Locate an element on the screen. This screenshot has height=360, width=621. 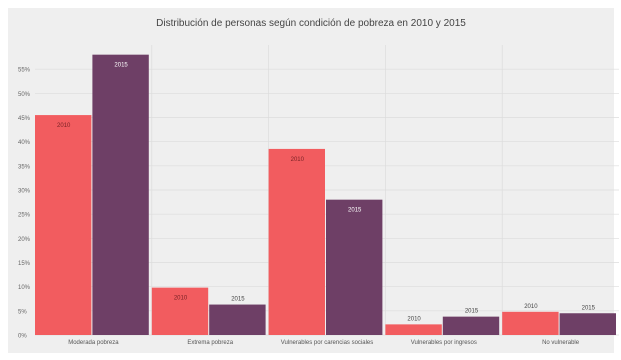
y-tick-label: 5% is located at coordinates (22, 312).